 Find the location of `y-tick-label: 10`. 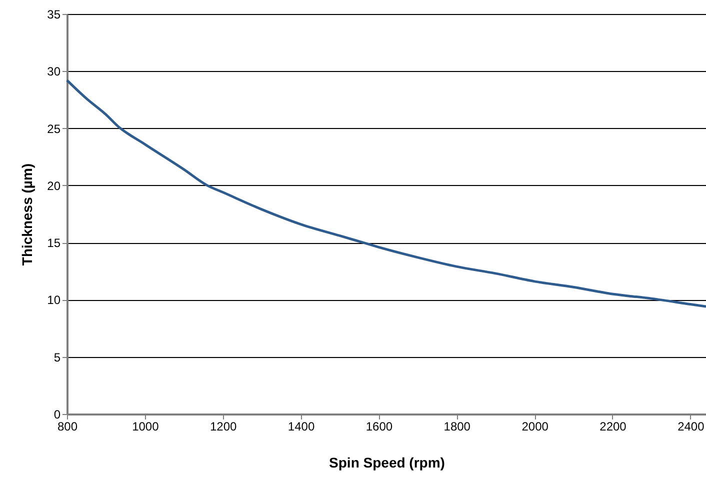

y-tick-label: 10 is located at coordinates (54, 300).